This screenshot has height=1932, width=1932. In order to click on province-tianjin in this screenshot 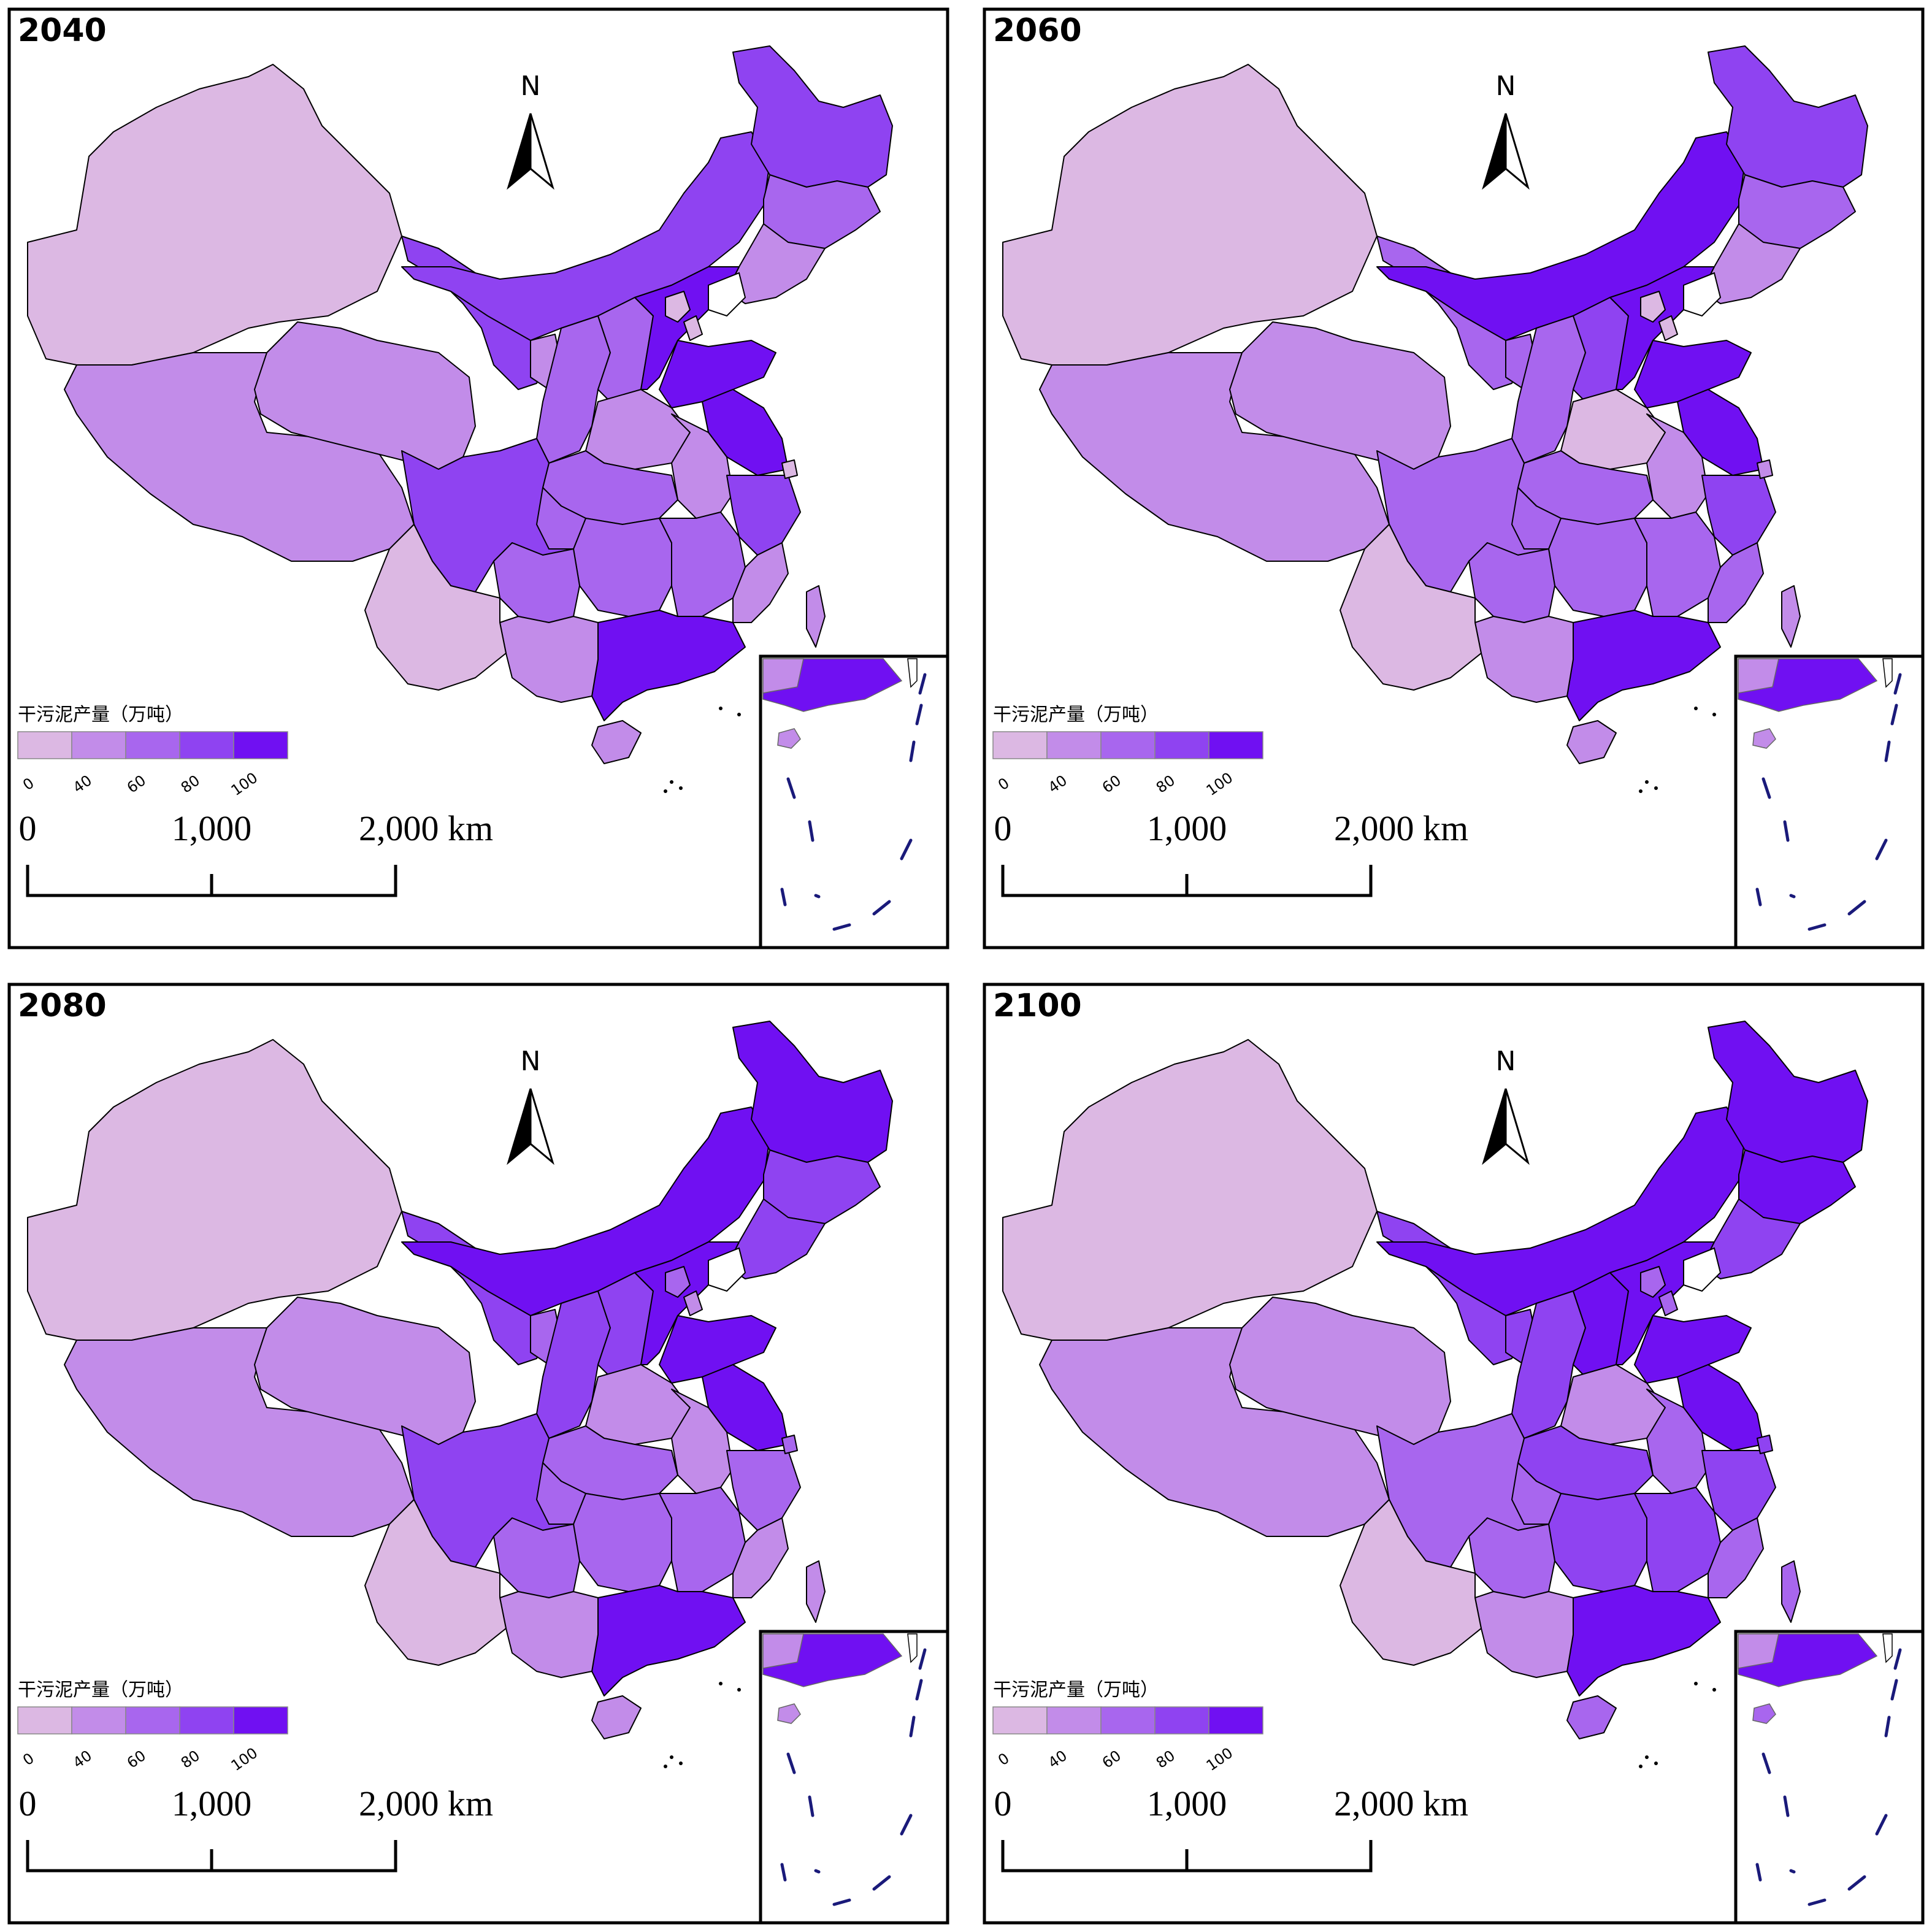, I will do `click(1668, 1303)`.